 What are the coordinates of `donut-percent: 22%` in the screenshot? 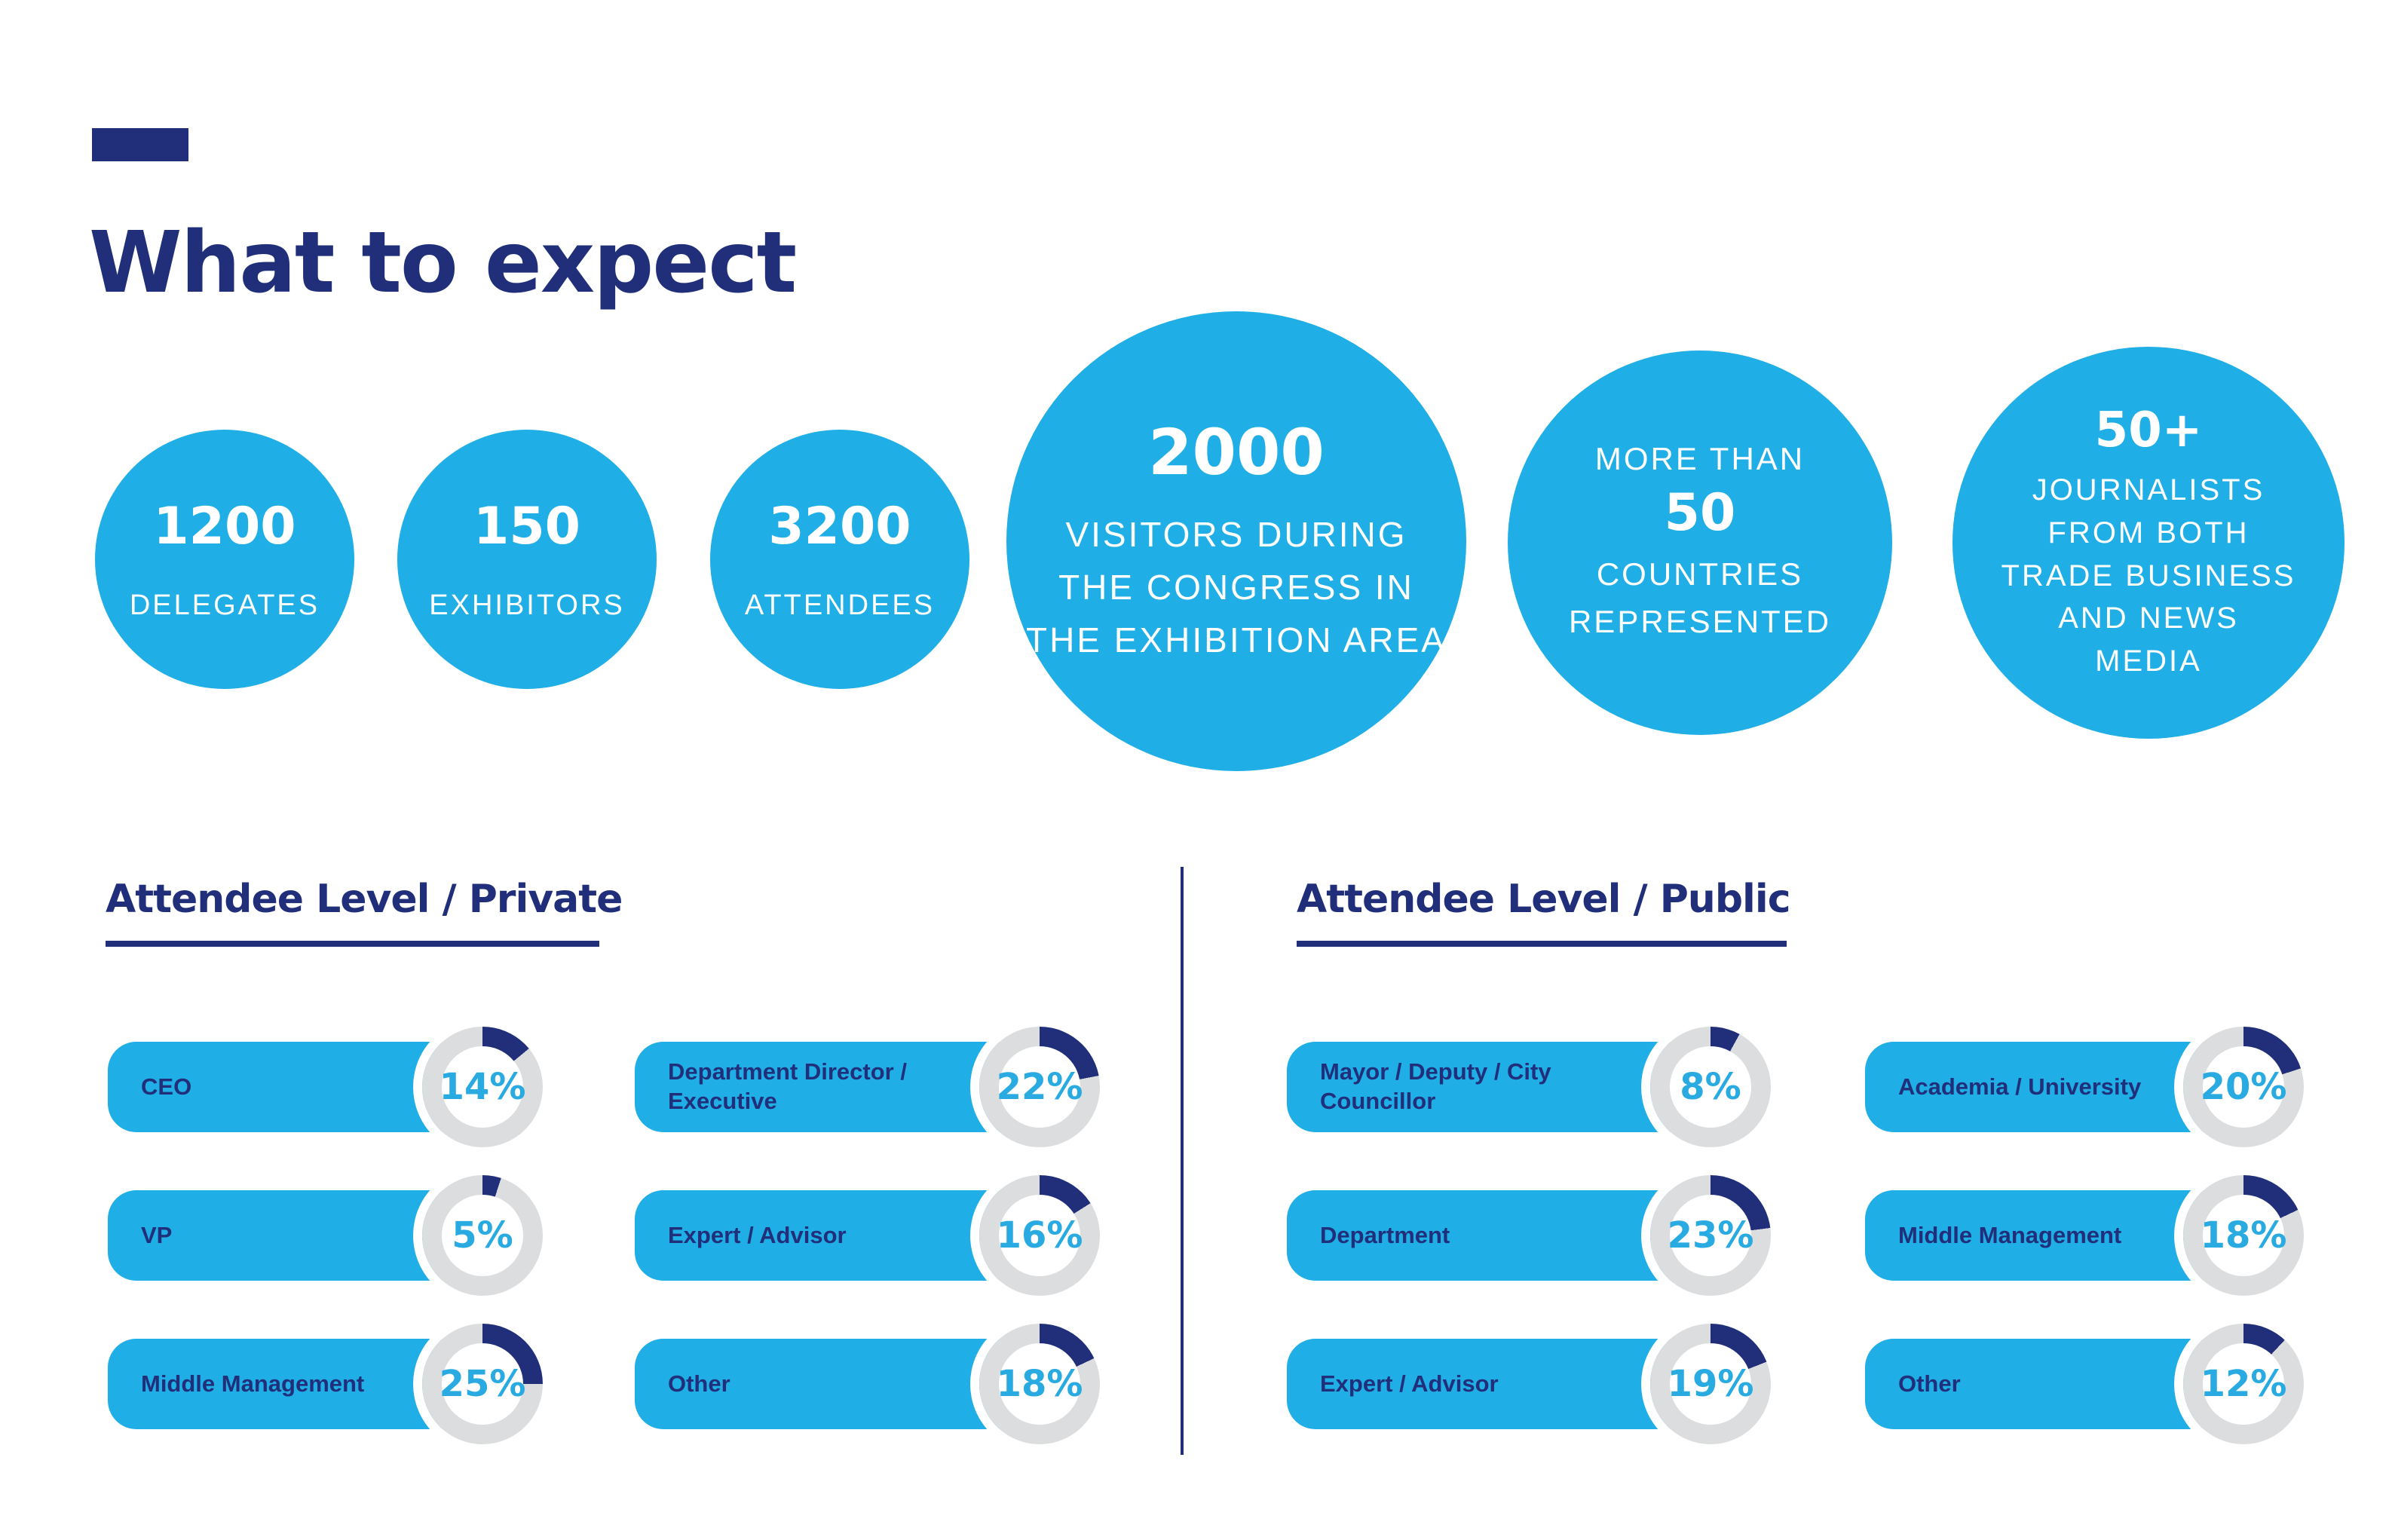 It's located at (1039, 1087).